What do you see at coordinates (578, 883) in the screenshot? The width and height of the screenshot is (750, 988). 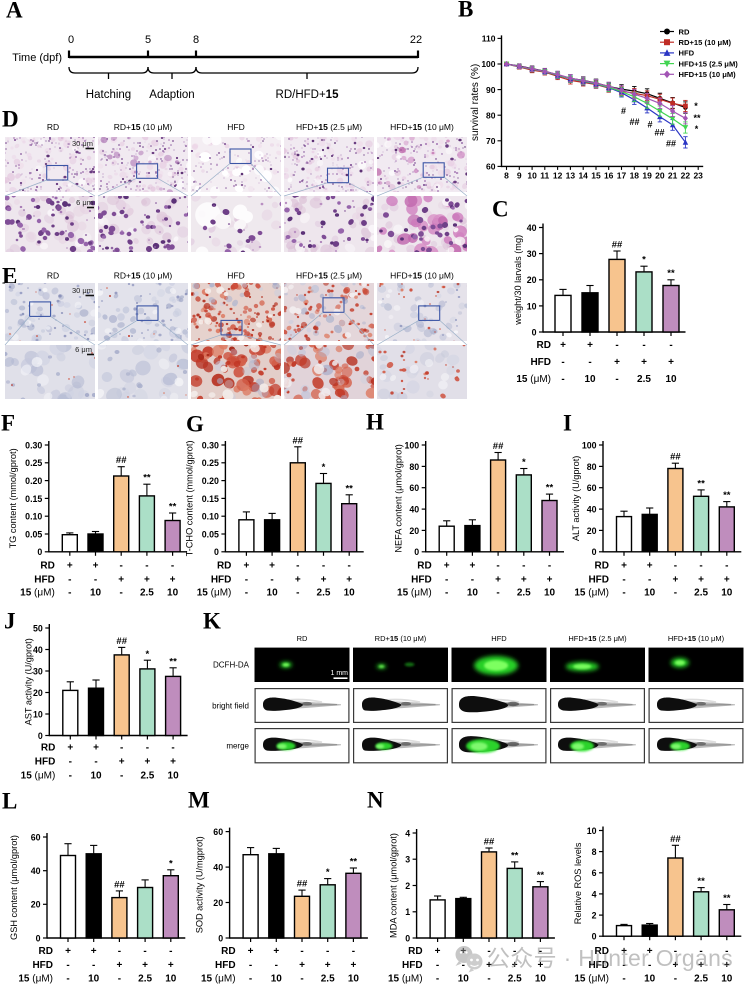 I see `svg-text: Relative ROS levels` at bounding box center [578, 883].